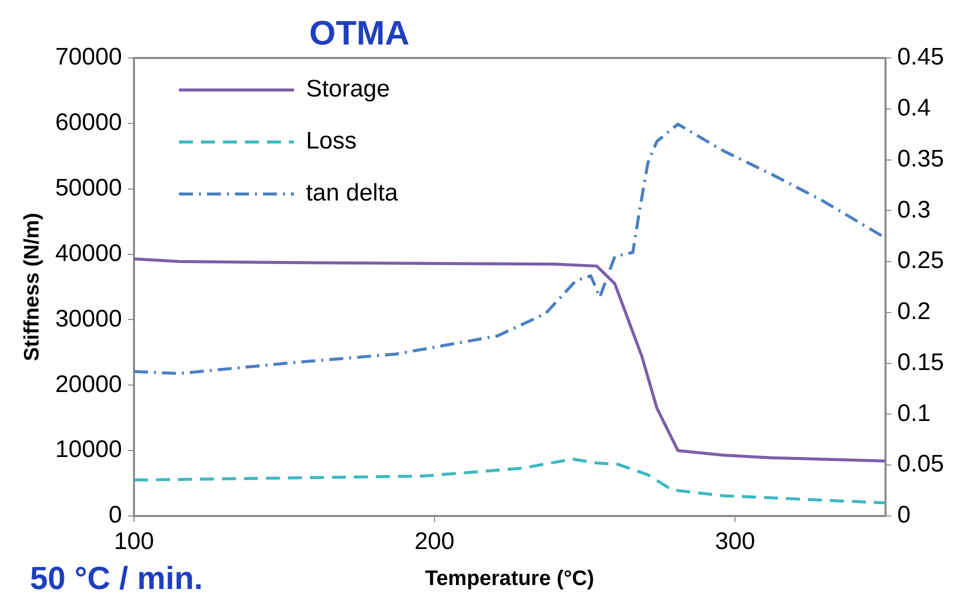  Describe the element at coordinates (115, 515) in the screenshot. I see `y-tick-label: 0` at that location.